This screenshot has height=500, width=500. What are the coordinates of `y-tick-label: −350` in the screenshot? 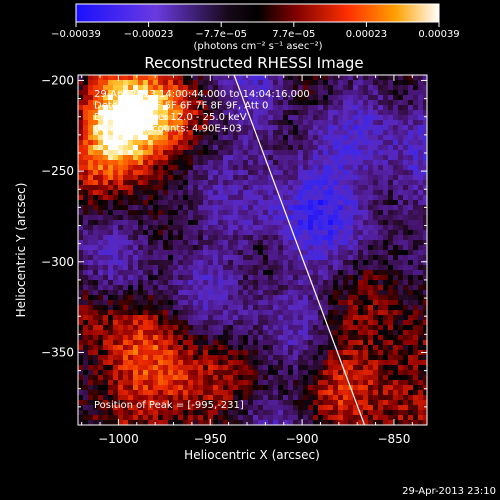 It's located at (57, 352).